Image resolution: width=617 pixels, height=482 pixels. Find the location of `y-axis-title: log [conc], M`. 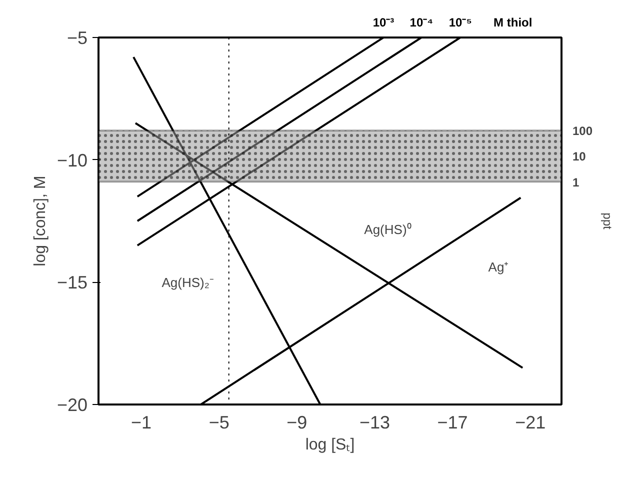

y-axis-title: log [conc], M is located at coordinates (40, 221).